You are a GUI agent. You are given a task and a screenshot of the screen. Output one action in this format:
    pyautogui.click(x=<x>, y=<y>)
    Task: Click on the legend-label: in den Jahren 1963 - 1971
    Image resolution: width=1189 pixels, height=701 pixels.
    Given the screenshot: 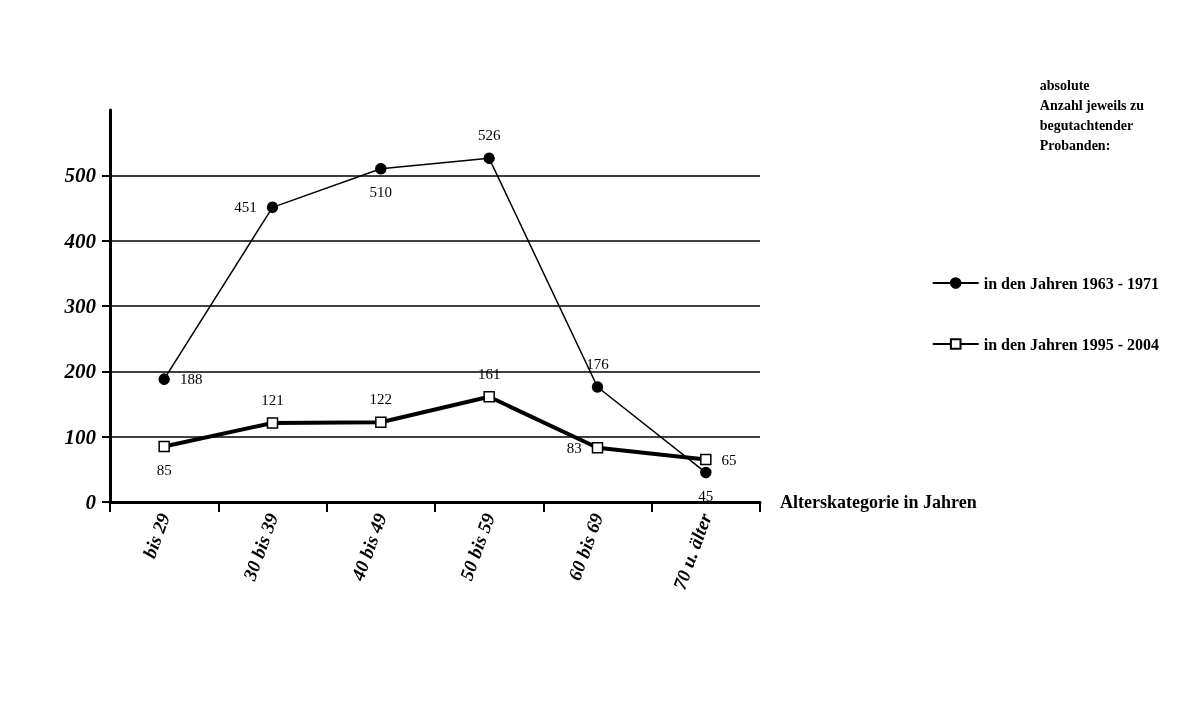 What is the action you would take?
    pyautogui.click(x=1071, y=283)
    